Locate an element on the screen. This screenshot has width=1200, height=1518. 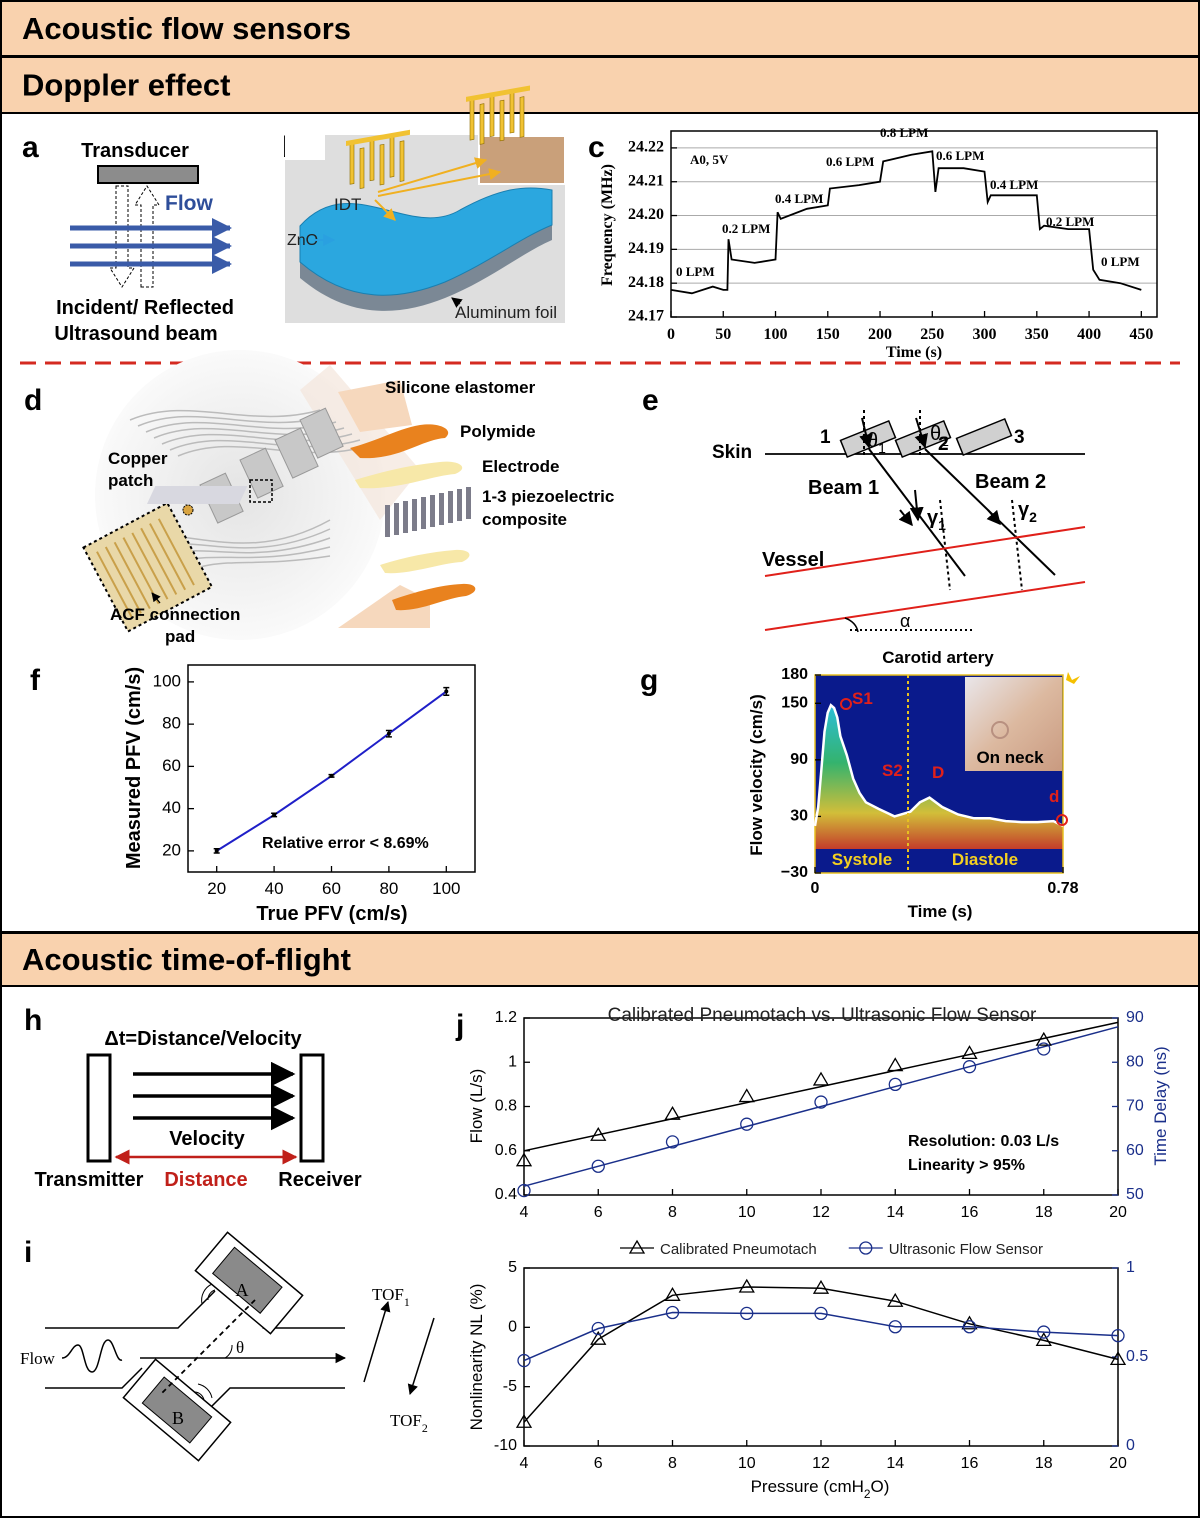
label: θ2 is located at coordinates (939, 436).